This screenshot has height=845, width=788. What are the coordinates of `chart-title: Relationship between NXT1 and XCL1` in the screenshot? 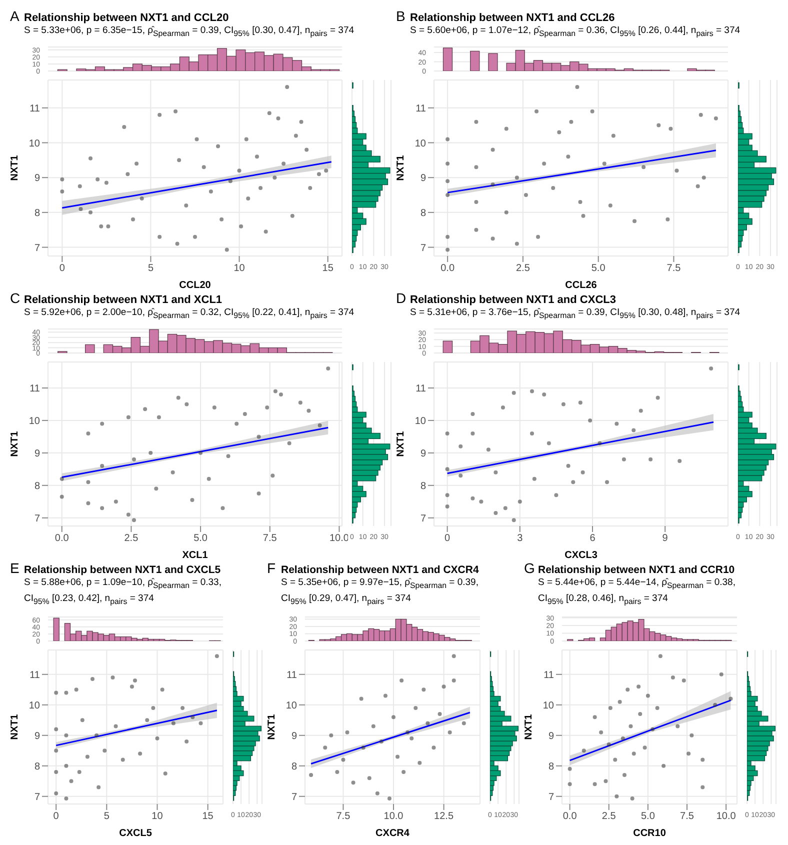 It's located at (124, 300).